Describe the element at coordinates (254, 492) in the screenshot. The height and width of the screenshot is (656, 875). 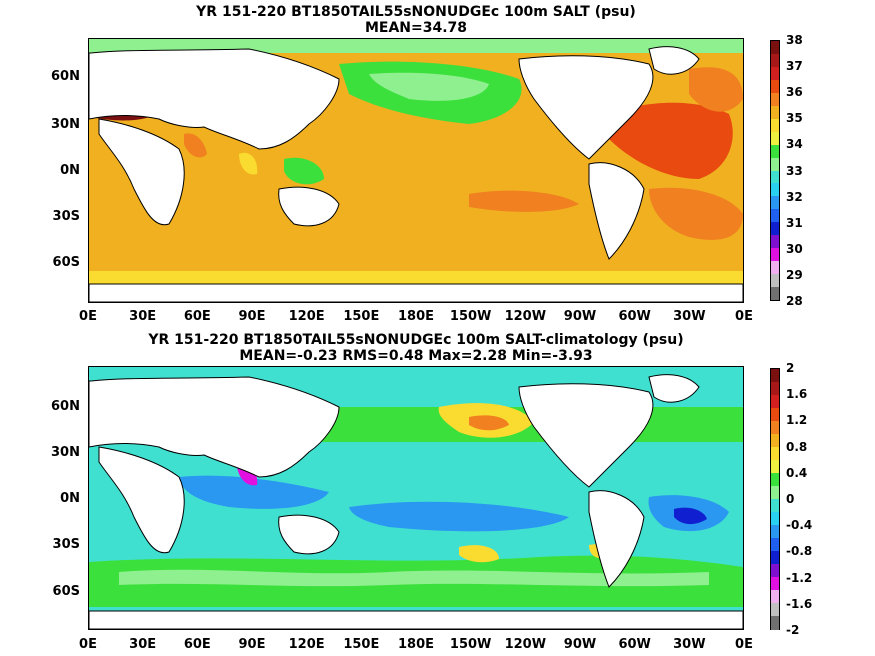
I see `p2-indo-neg` at that location.